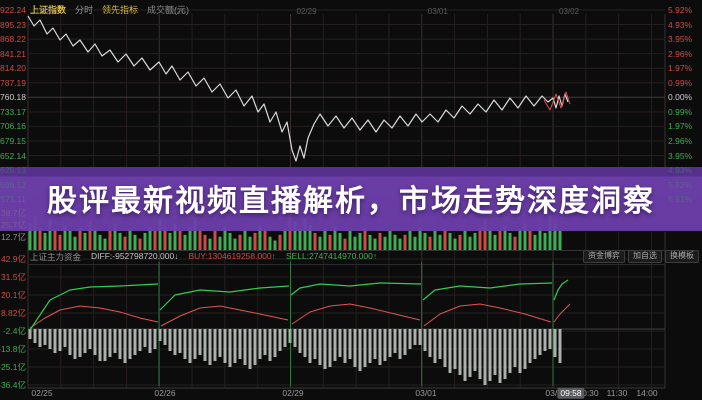 The width and height of the screenshot is (702, 400). I want to click on fund-pane-name: 上证主力资金, so click(56, 257).